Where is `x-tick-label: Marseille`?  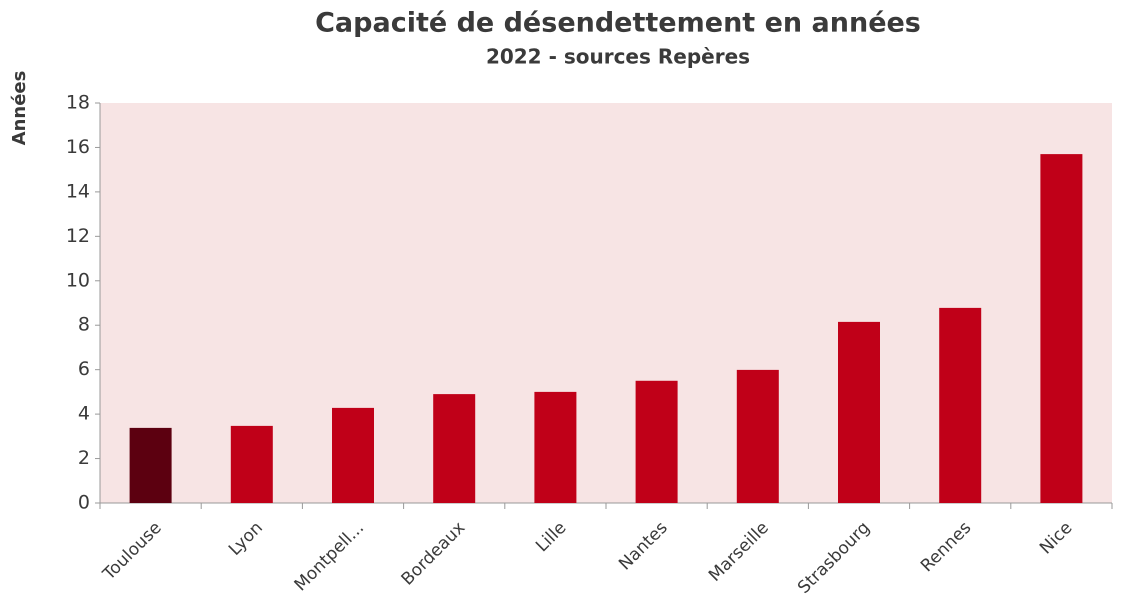
x-tick-label: Marseille is located at coordinates (739, 552).